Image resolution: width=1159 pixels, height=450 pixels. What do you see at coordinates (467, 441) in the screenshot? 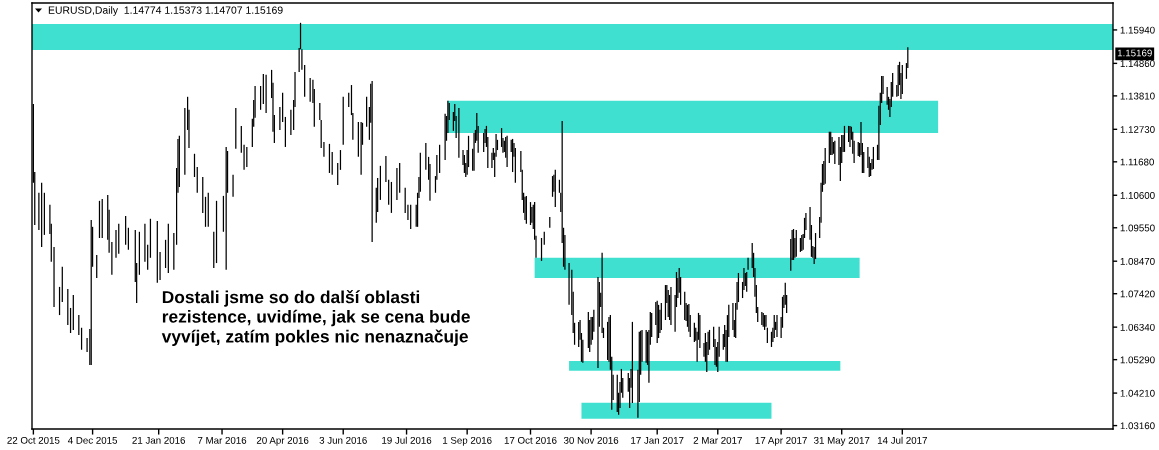
I see `x-tick-label: 1 Sep 2016` at bounding box center [467, 441].